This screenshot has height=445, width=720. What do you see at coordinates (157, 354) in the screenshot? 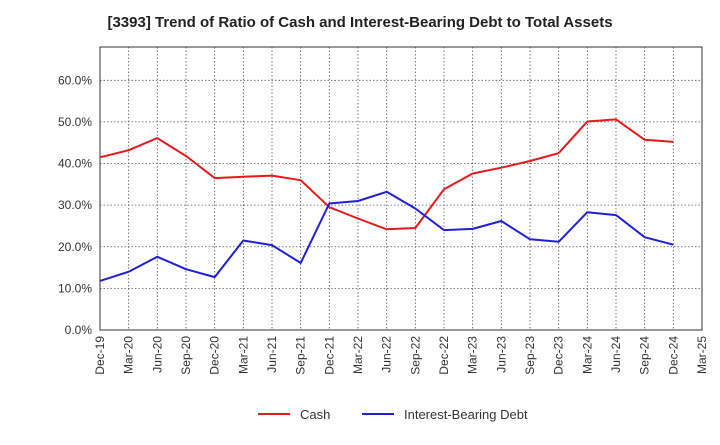
I see `x-tick-label: Jun-20` at bounding box center [157, 354].